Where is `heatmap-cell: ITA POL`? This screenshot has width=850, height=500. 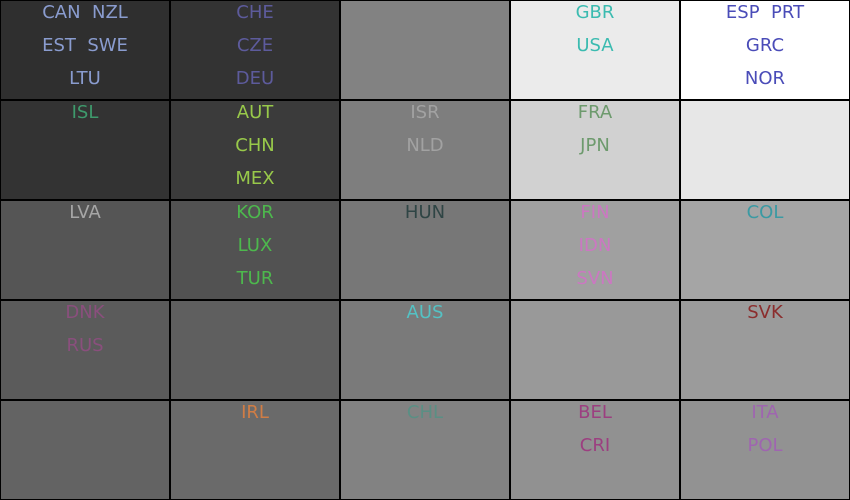
heatmap-cell: ITA POL is located at coordinates (765, 450).